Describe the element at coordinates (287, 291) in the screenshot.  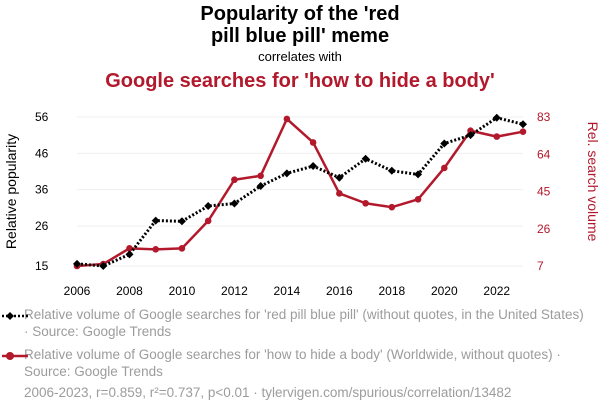
I see `x-tick-label: 2014` at that location.